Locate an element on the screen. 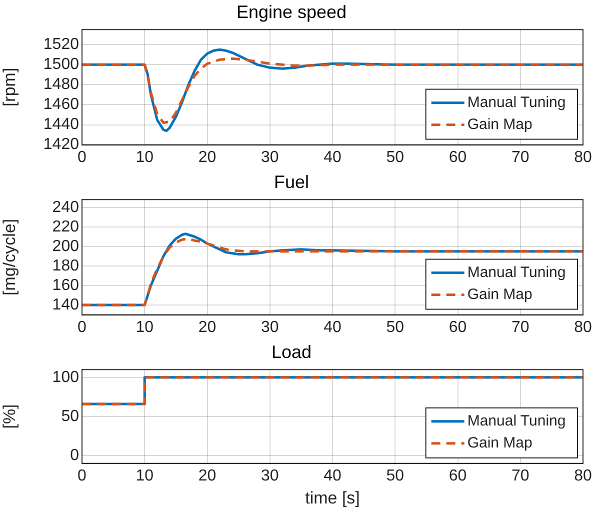  y-axis-title: [rpm] is located at coordinates (9, 87).